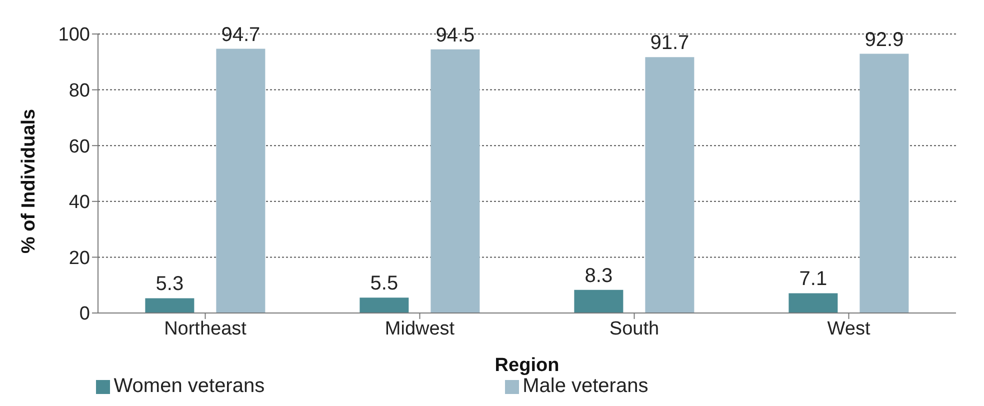 The height and width of the screenshot is (406, 984). I want to click on y-tick-label: 100, so click(74, 35).